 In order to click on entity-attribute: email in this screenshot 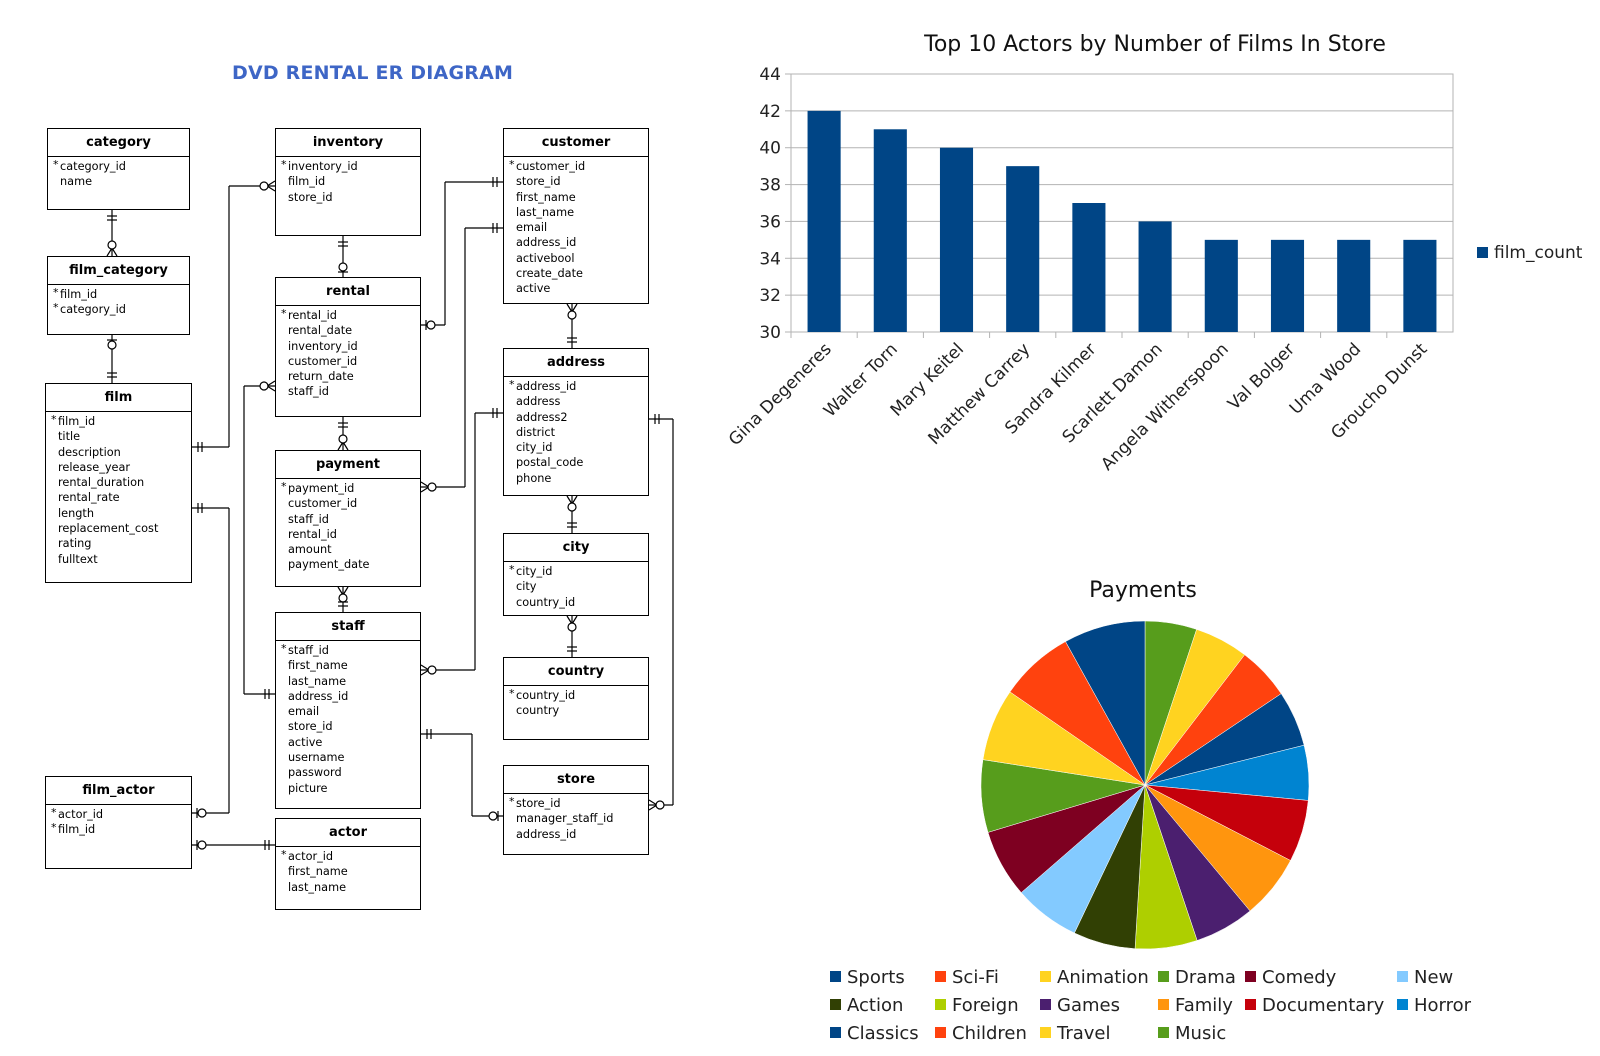, I will do `click(532, 228)`.